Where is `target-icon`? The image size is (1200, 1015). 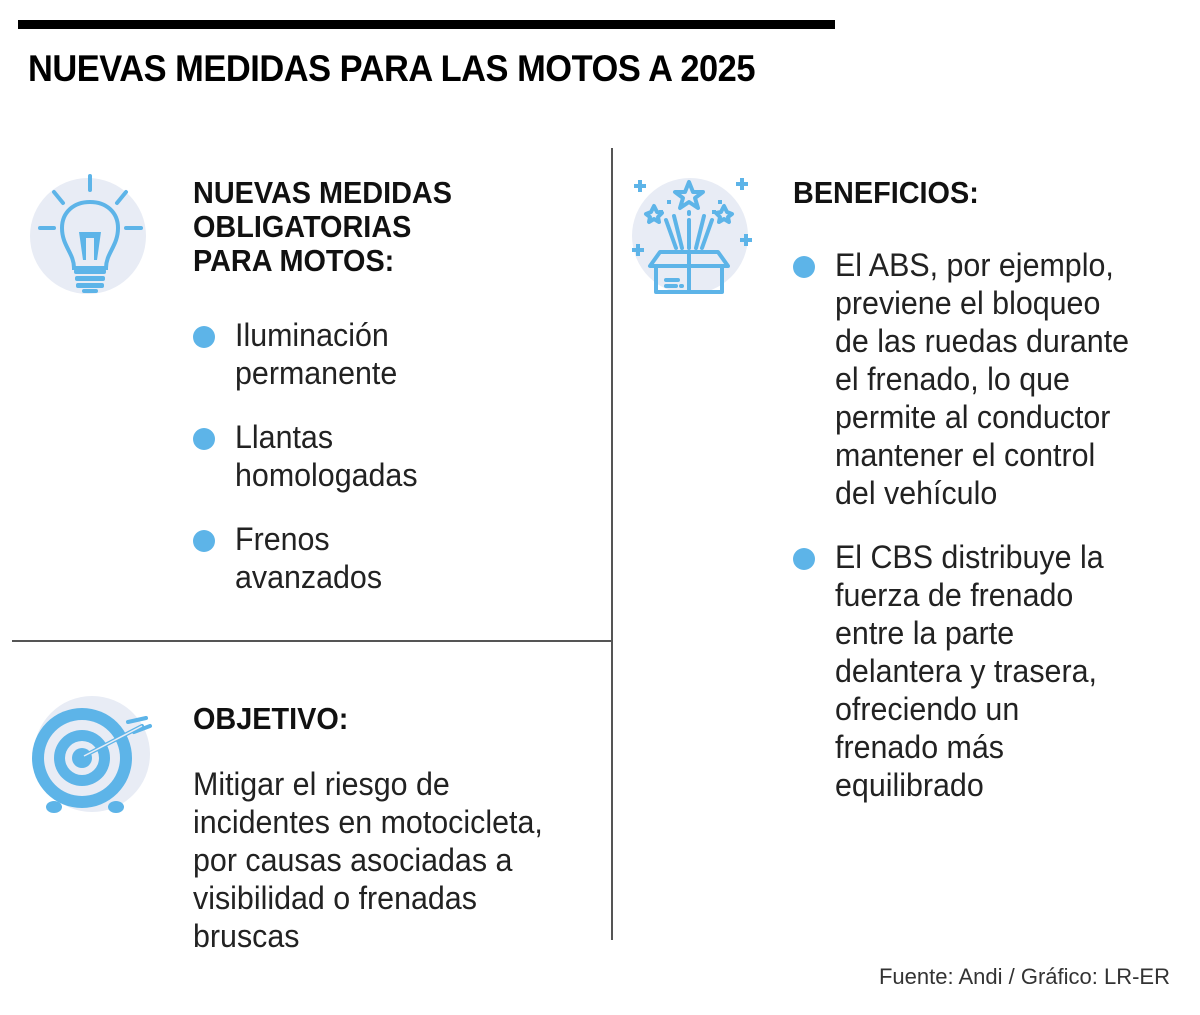 target-icon is located at coordinates (89, 757).